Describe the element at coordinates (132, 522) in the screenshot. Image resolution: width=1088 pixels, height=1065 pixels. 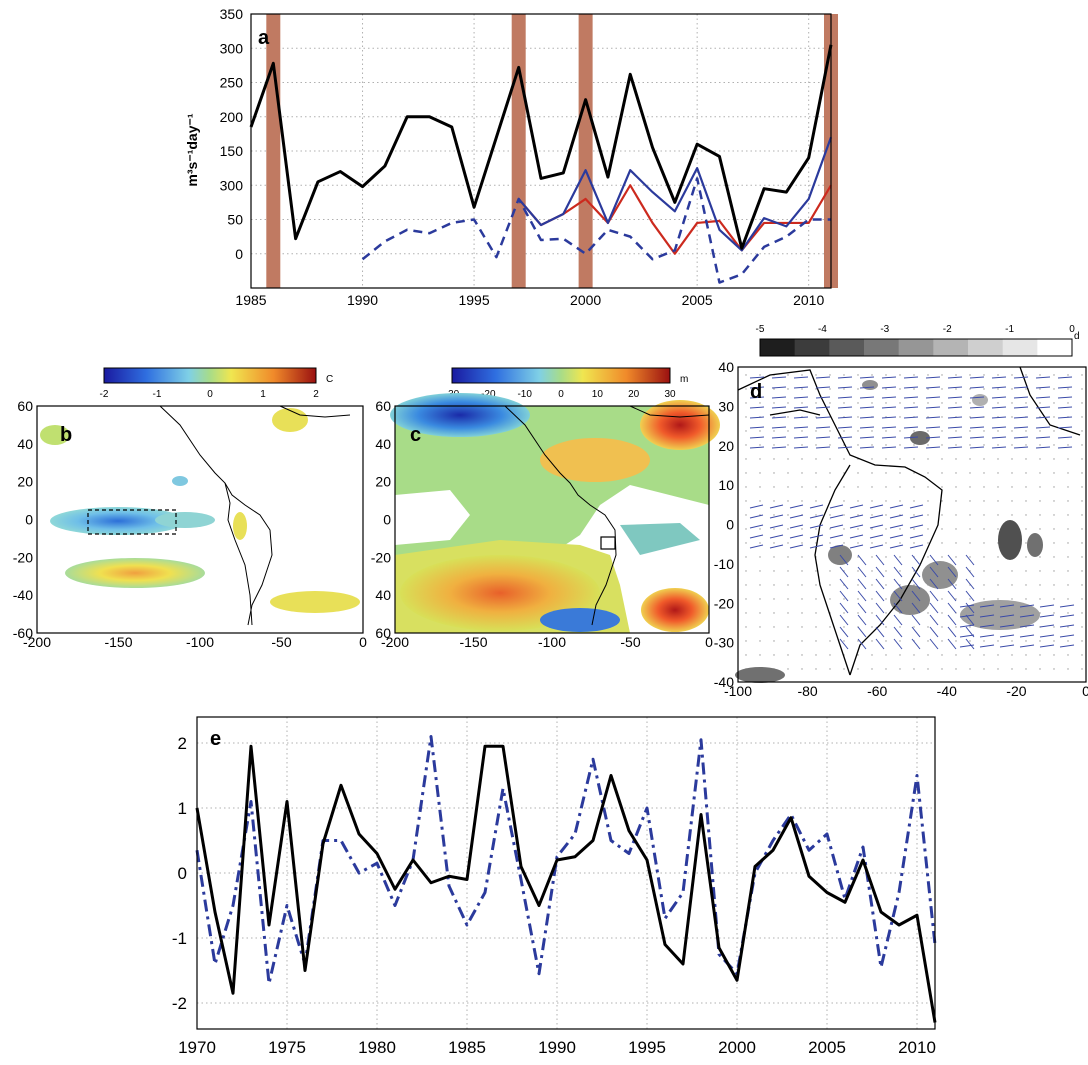
I see `panel-b-nino-box` at that location.